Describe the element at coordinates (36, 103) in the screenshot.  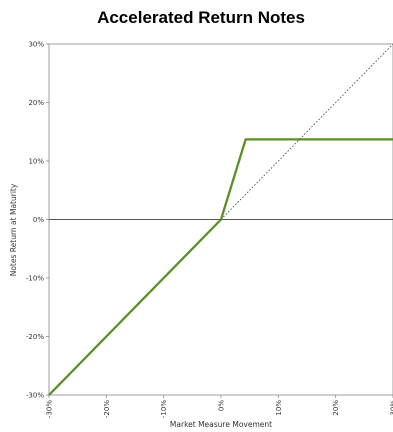
I see `y-tick-label: 20%` at that location.